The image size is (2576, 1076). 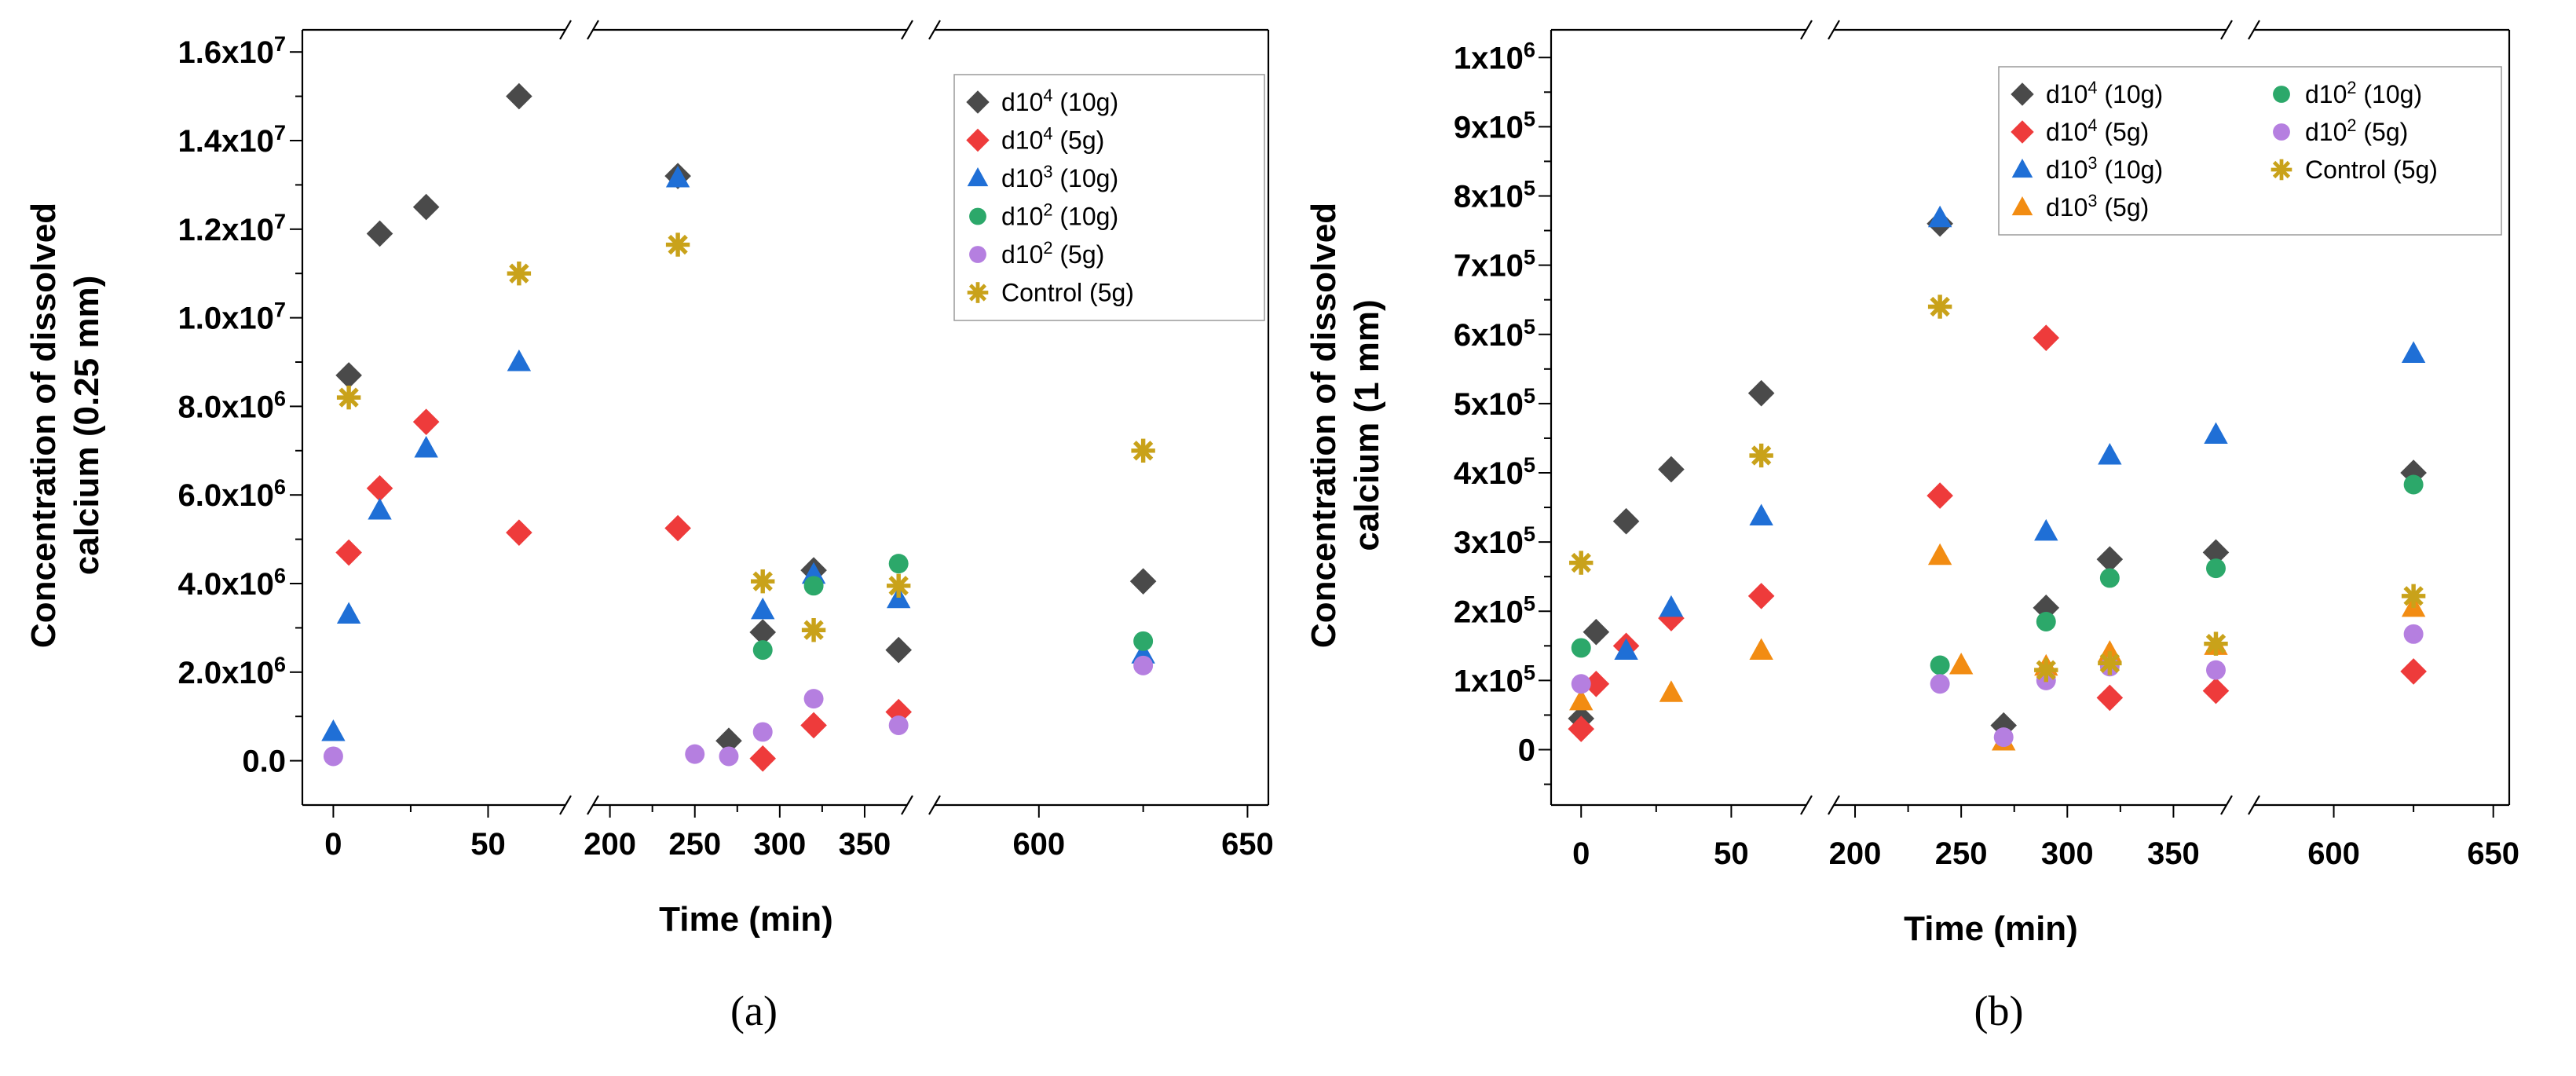 I want to click on panel-a-x-tick-label: 350, so click(x=865, y=844).